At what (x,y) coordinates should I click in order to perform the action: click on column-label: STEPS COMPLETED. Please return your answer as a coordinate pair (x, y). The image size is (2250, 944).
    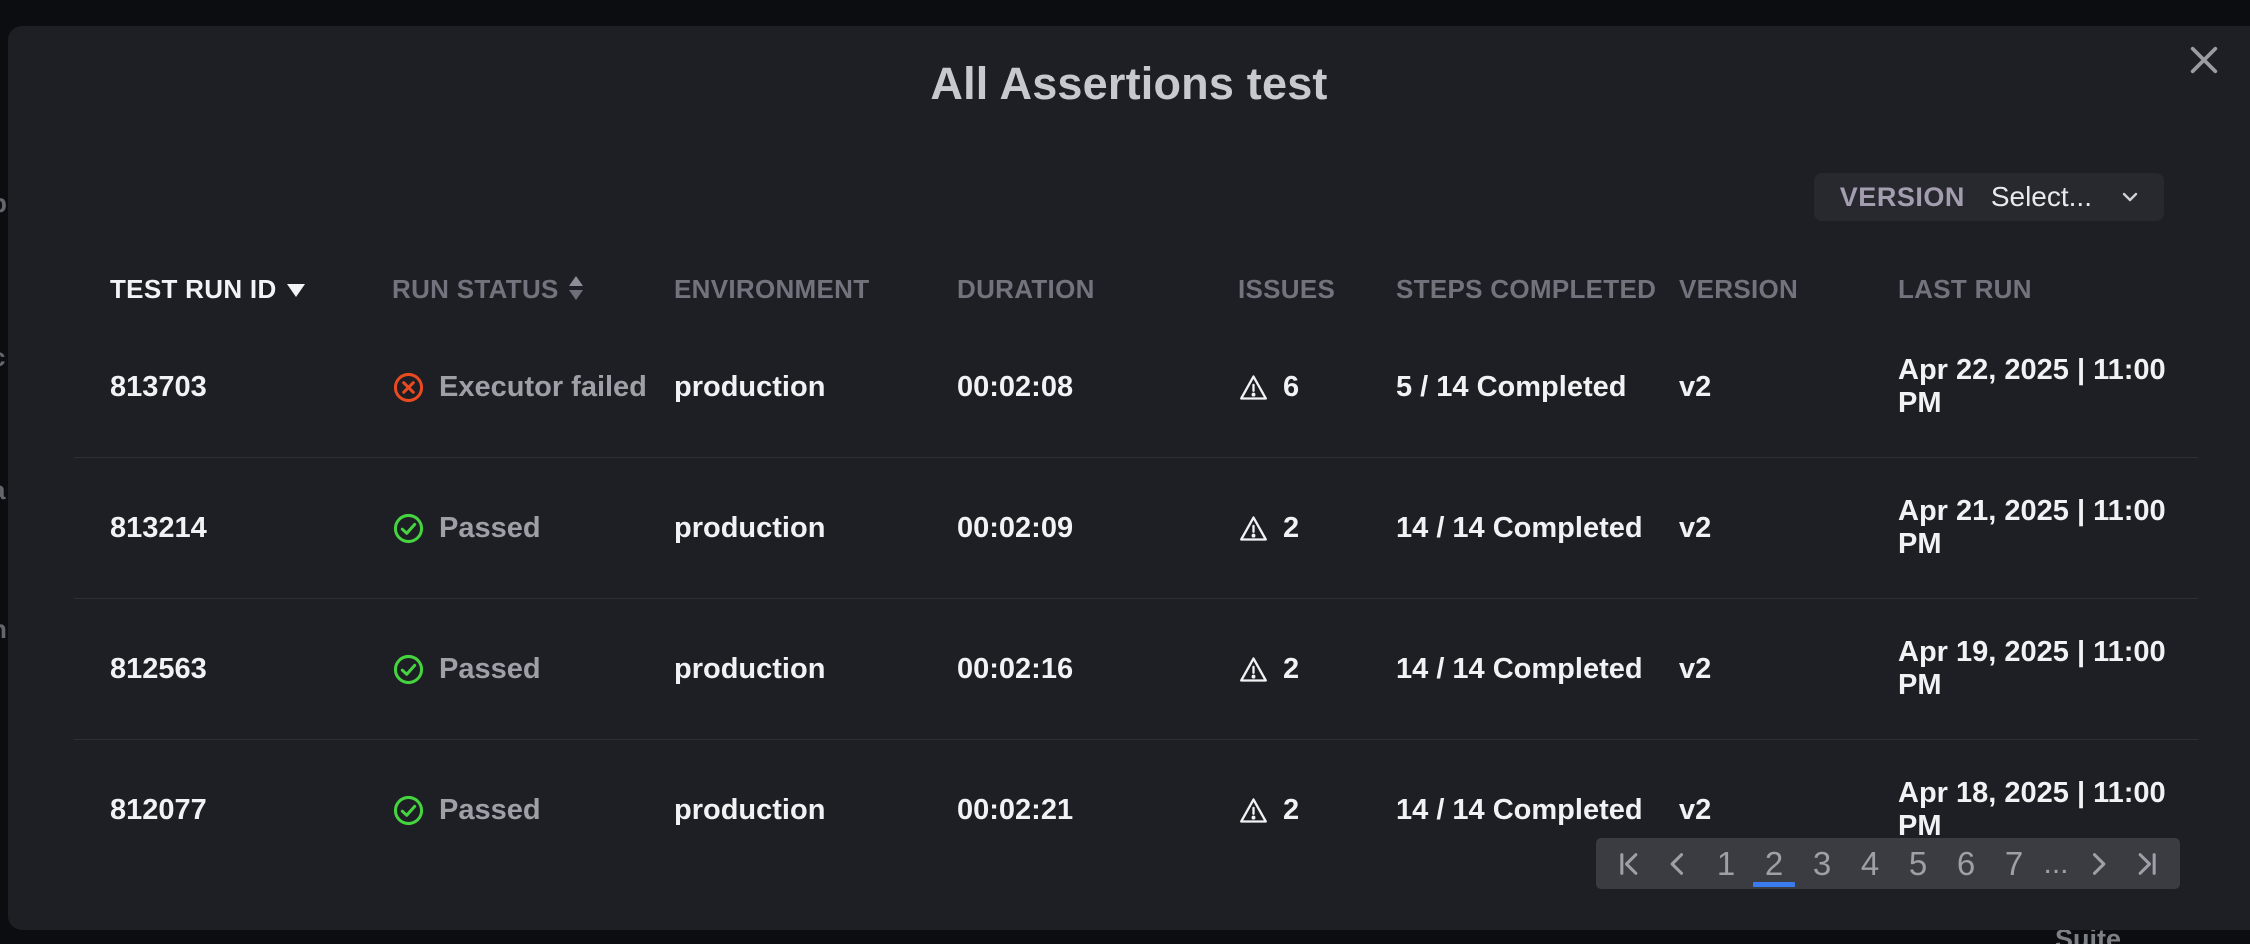
    Looking at the image, I should click on (1526, 288).